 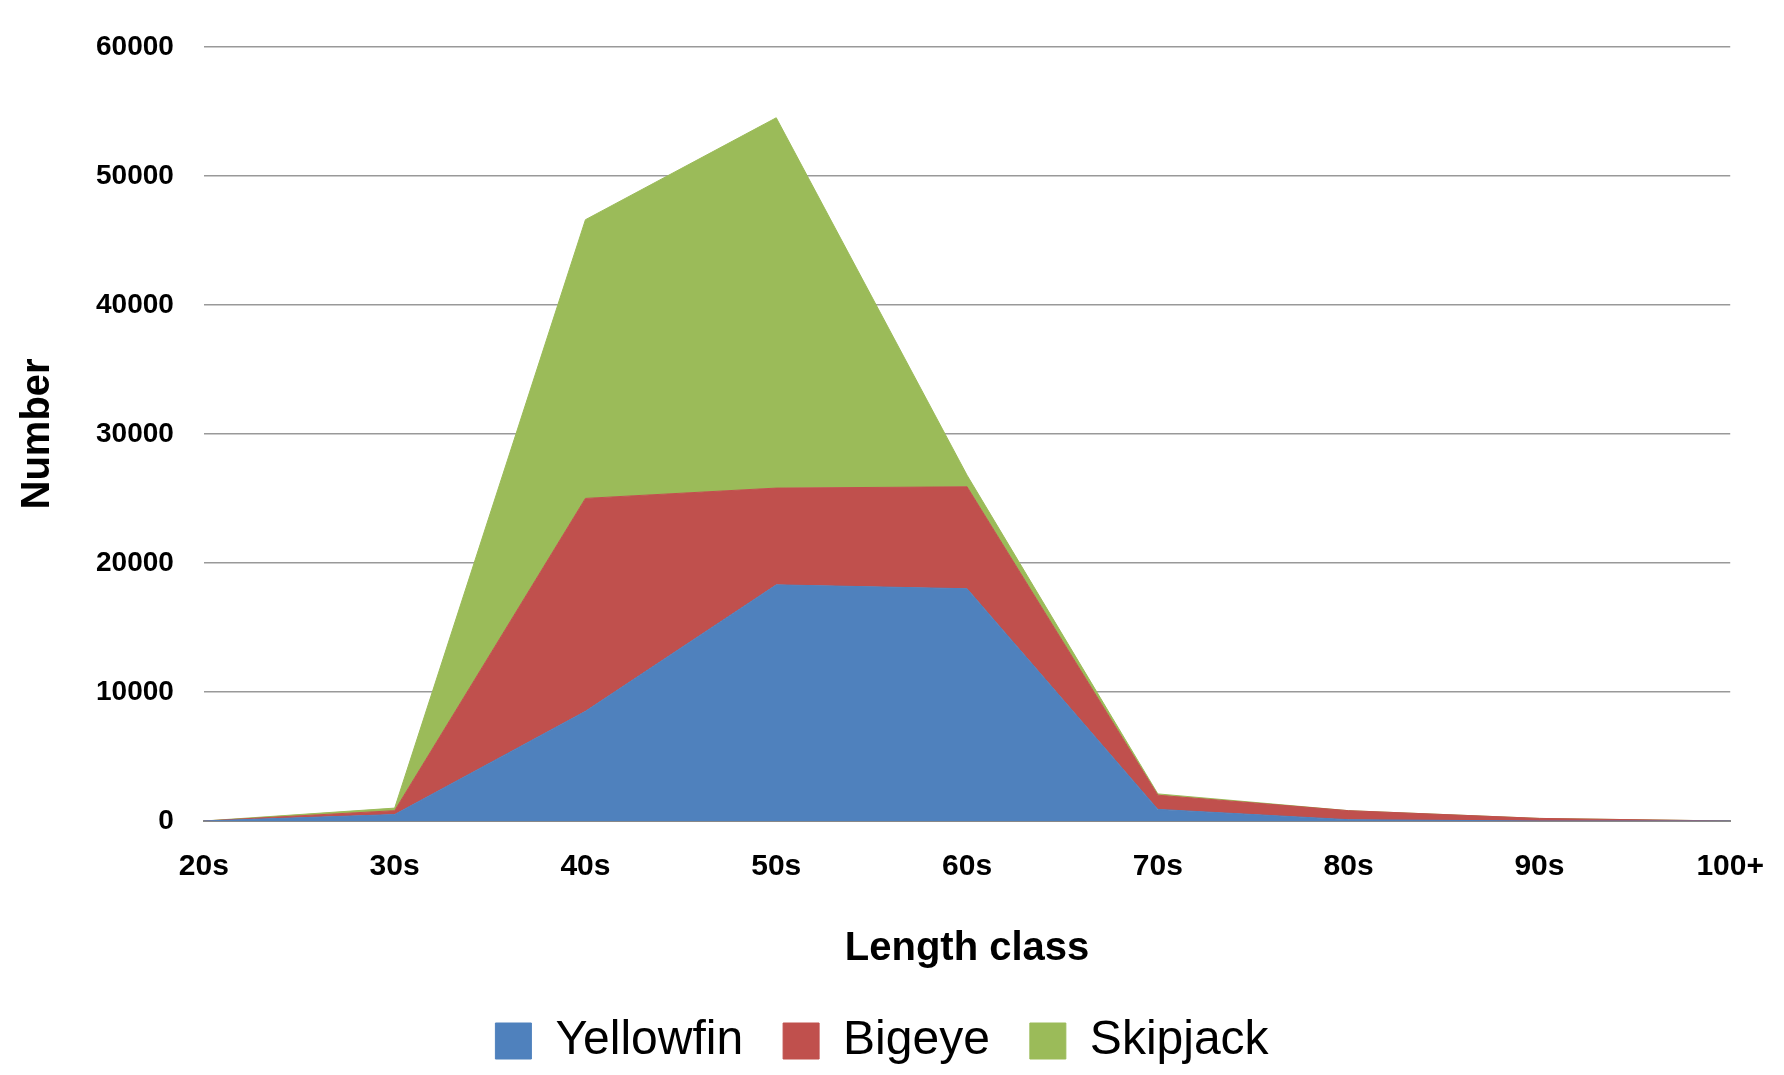 What do you see at coordinates (1157, 865) in the screenshot?
I see `x-tick-label: 70s` at bounding box center [1157, 865].